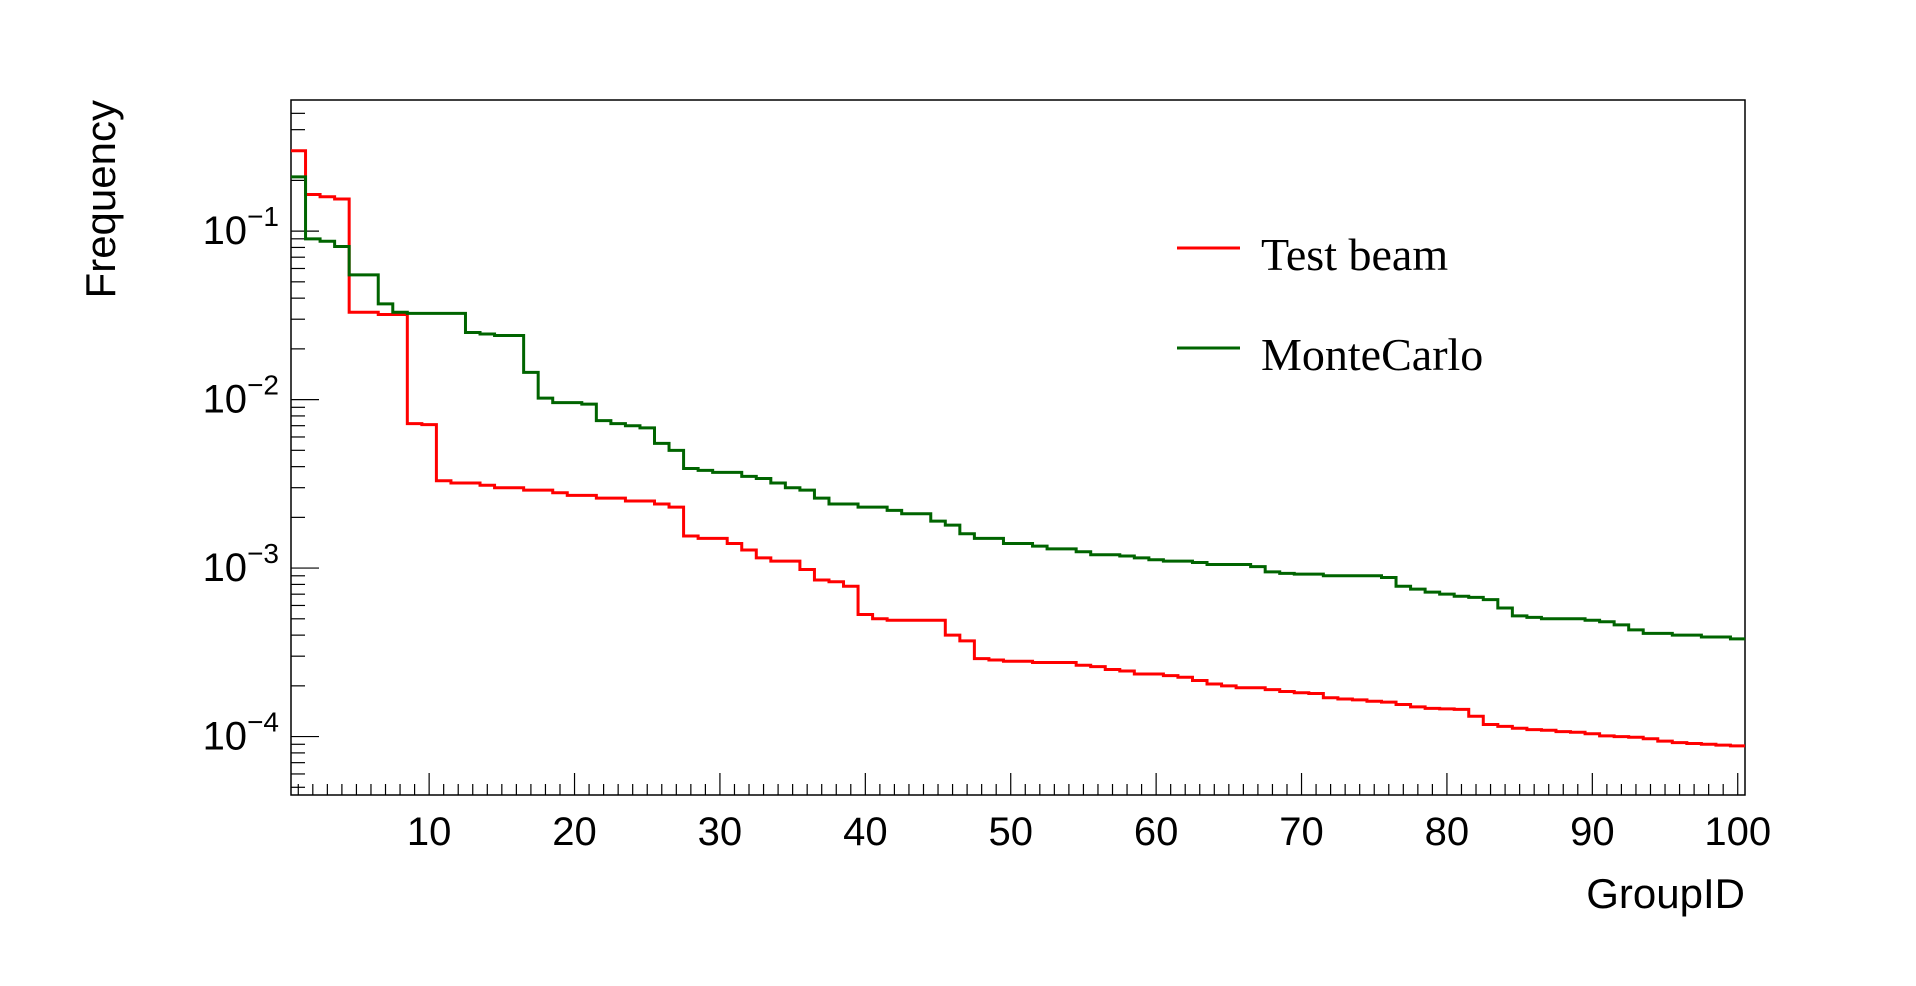 This screenshot has height=986, width=1916. Describe the element at coordinates (720, 832) in the screenshot. I see `x-tick-label: 30` at that location.